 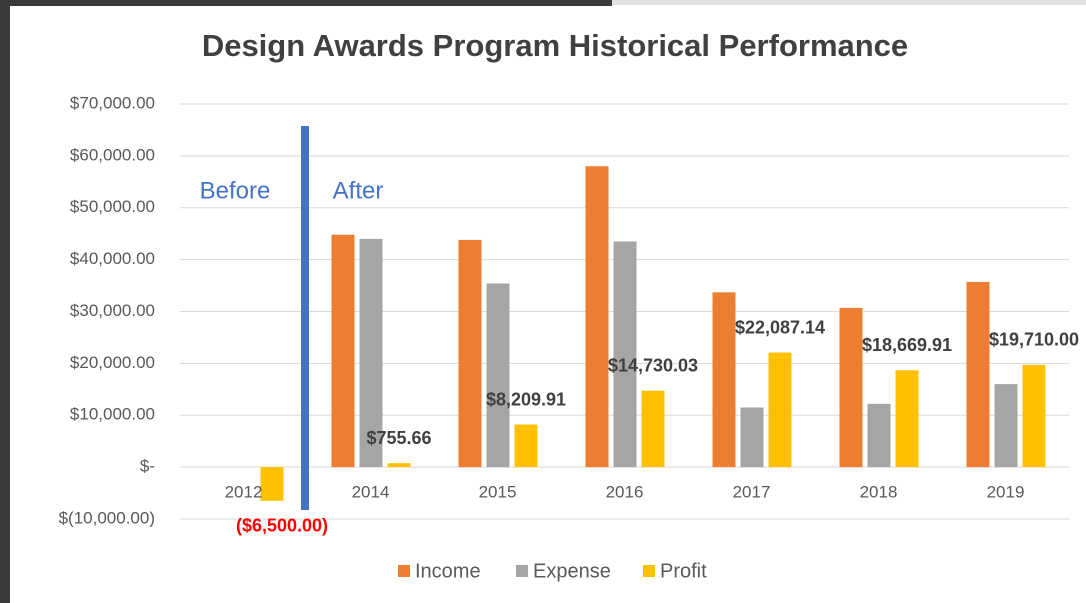 I want to click on x-tick-label: 2014, so click(x=371, y=491).